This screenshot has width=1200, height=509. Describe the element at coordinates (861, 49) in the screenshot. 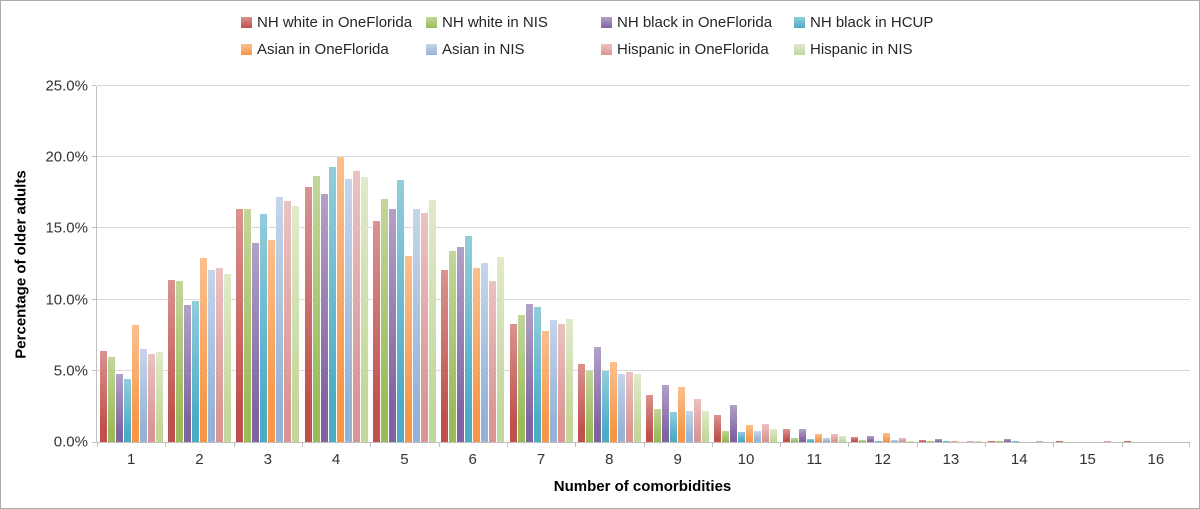

I see `legend-label: Hispanic in NIS` at that location.